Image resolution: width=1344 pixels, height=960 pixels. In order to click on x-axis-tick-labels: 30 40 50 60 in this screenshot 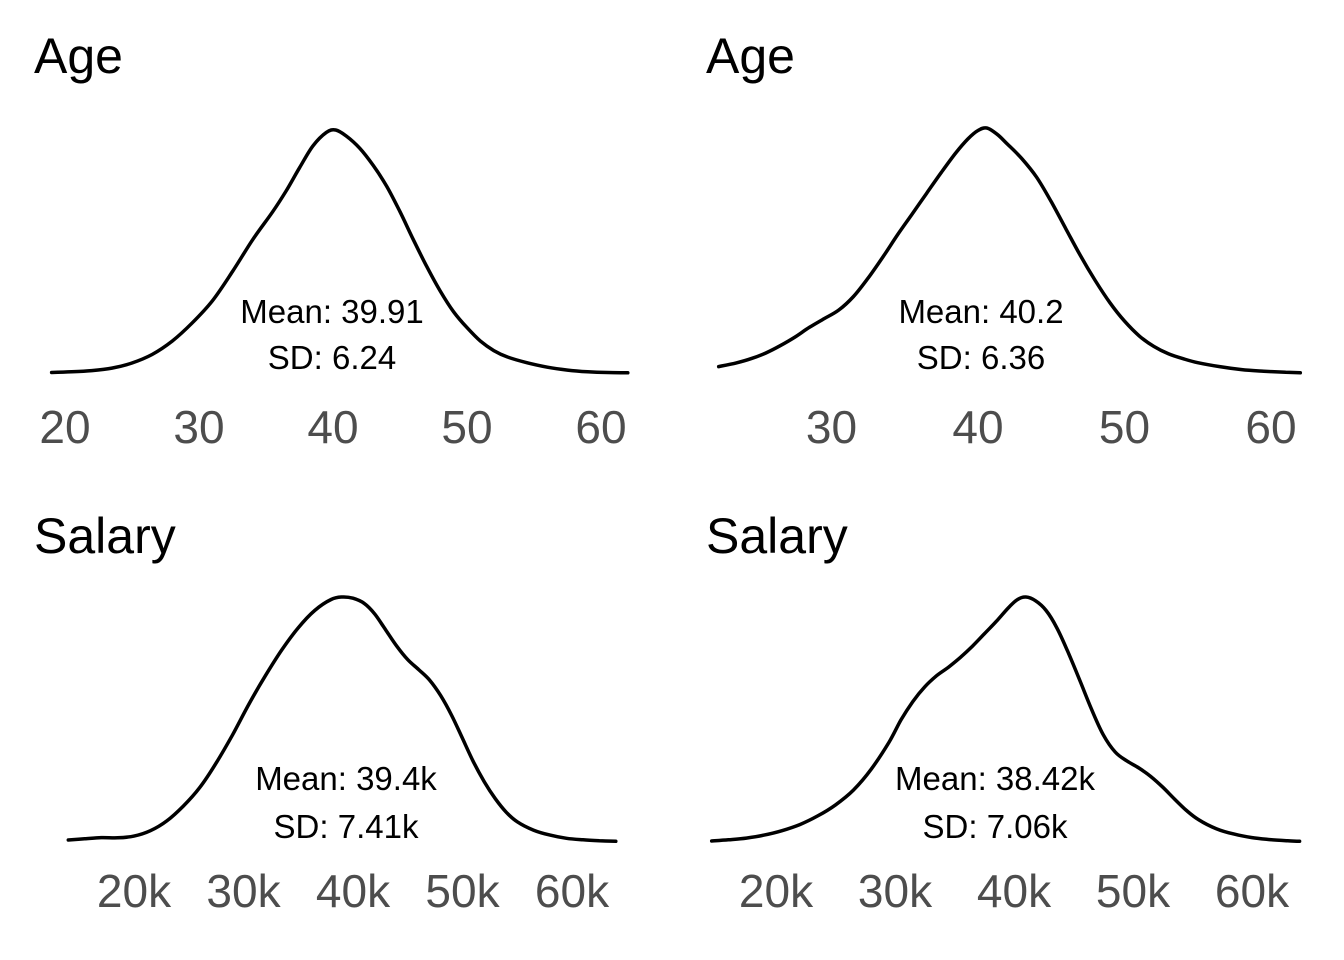, I will do `click(1051, 427)`.